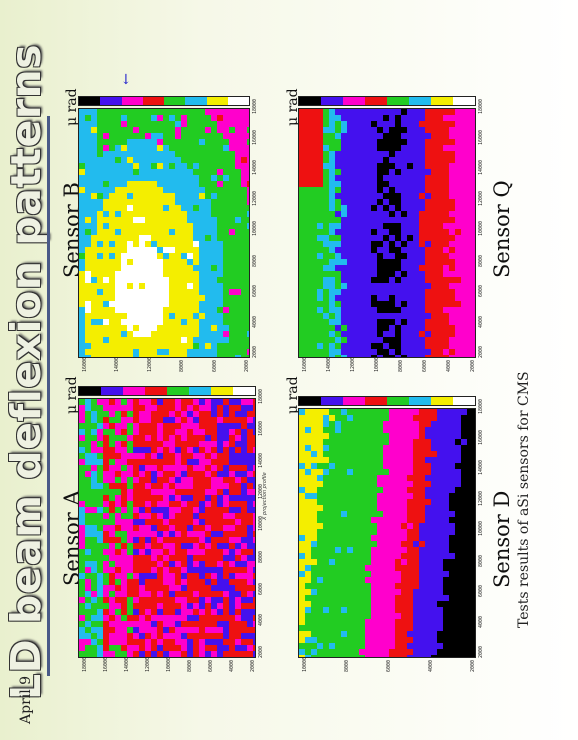  Describe the element at coordinates (265, 496) in the screenshot. I see `sensor-a-x-caption: X projection profile` at that location.